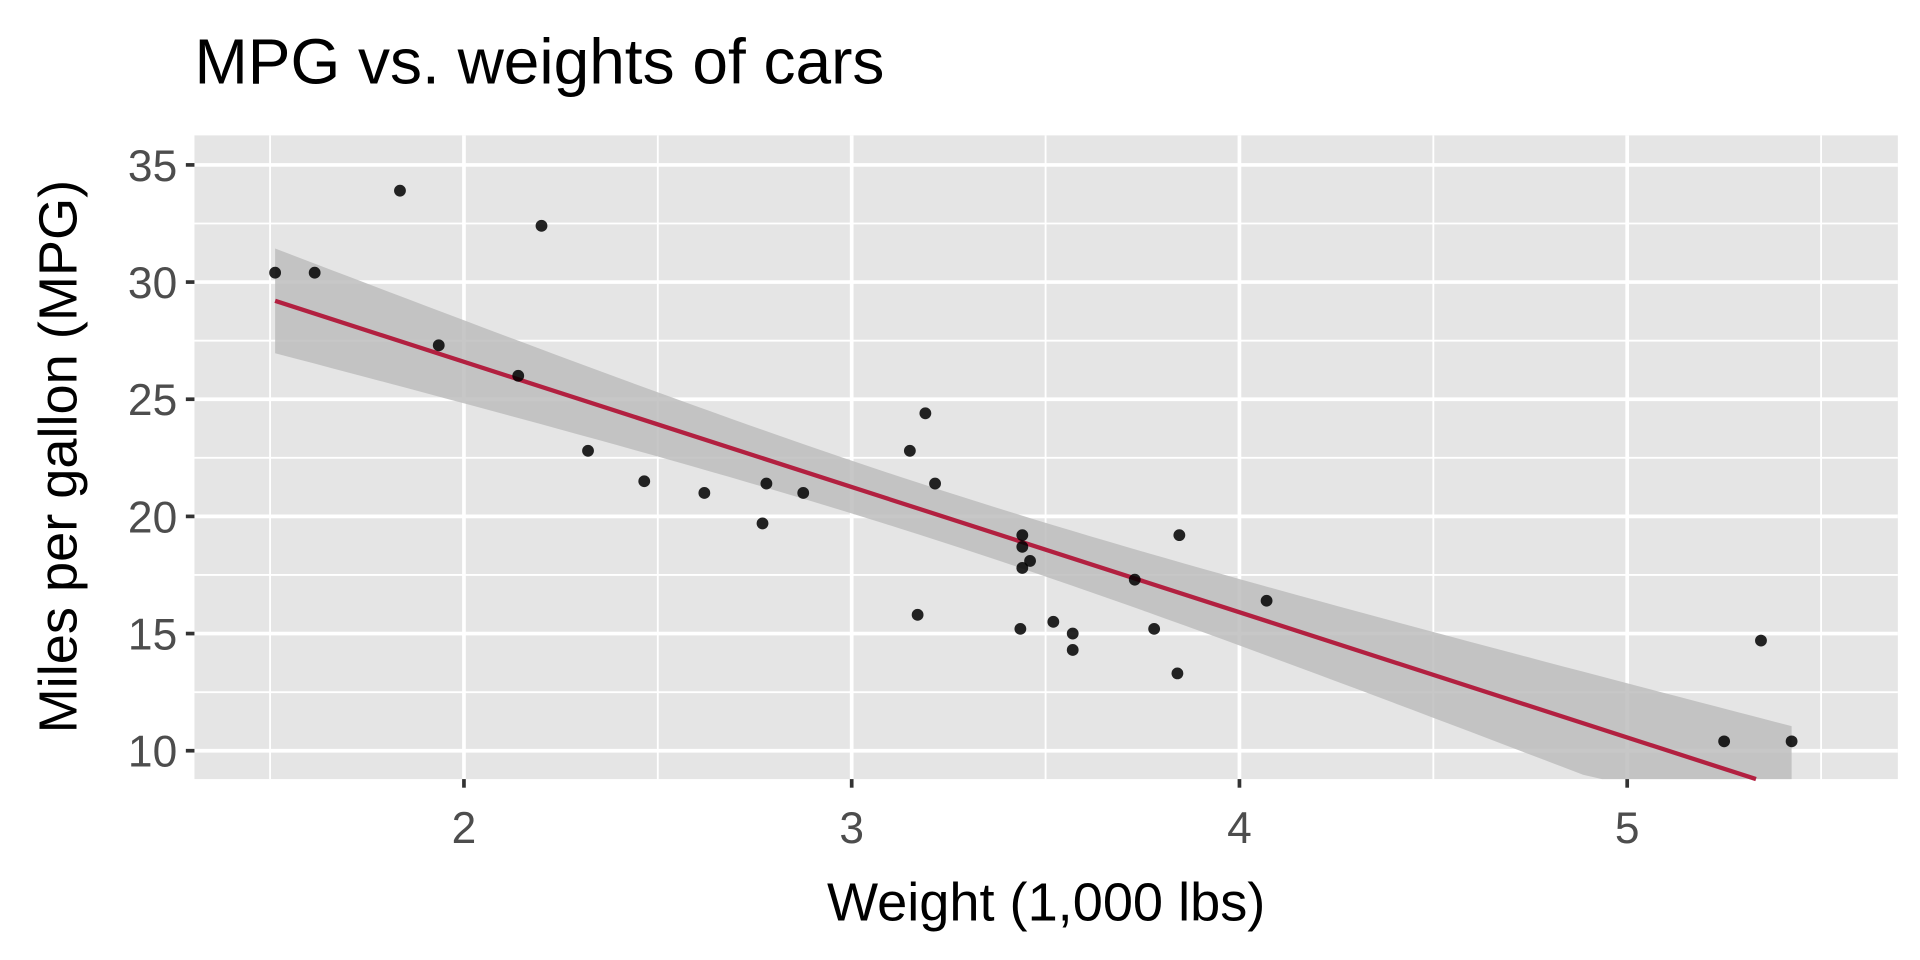  What do you see at coordinates (152, 517) in the screenshot?
I see `y-tick-label: 20` at bounding box center [152, 517].